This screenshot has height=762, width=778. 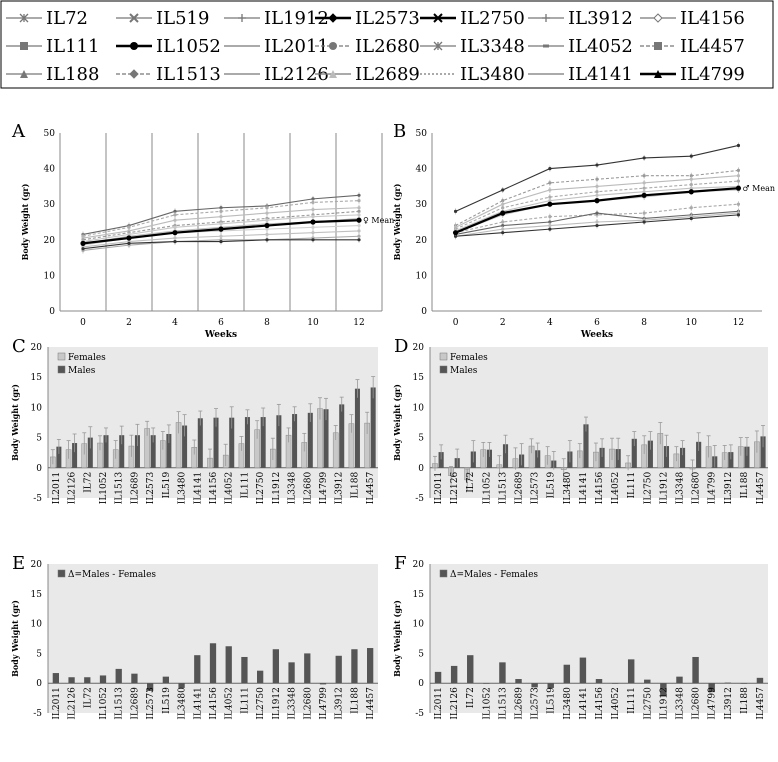 What do you see at coordinates (296, 46) in the screenshot?
I see `legend-label: IL2011` at bounding box center [296, 46].